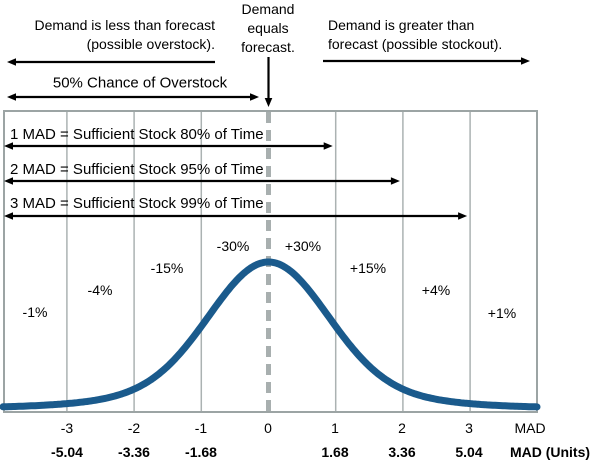  I want to click on mad-tick-neg3: -3, so click(67, 428).